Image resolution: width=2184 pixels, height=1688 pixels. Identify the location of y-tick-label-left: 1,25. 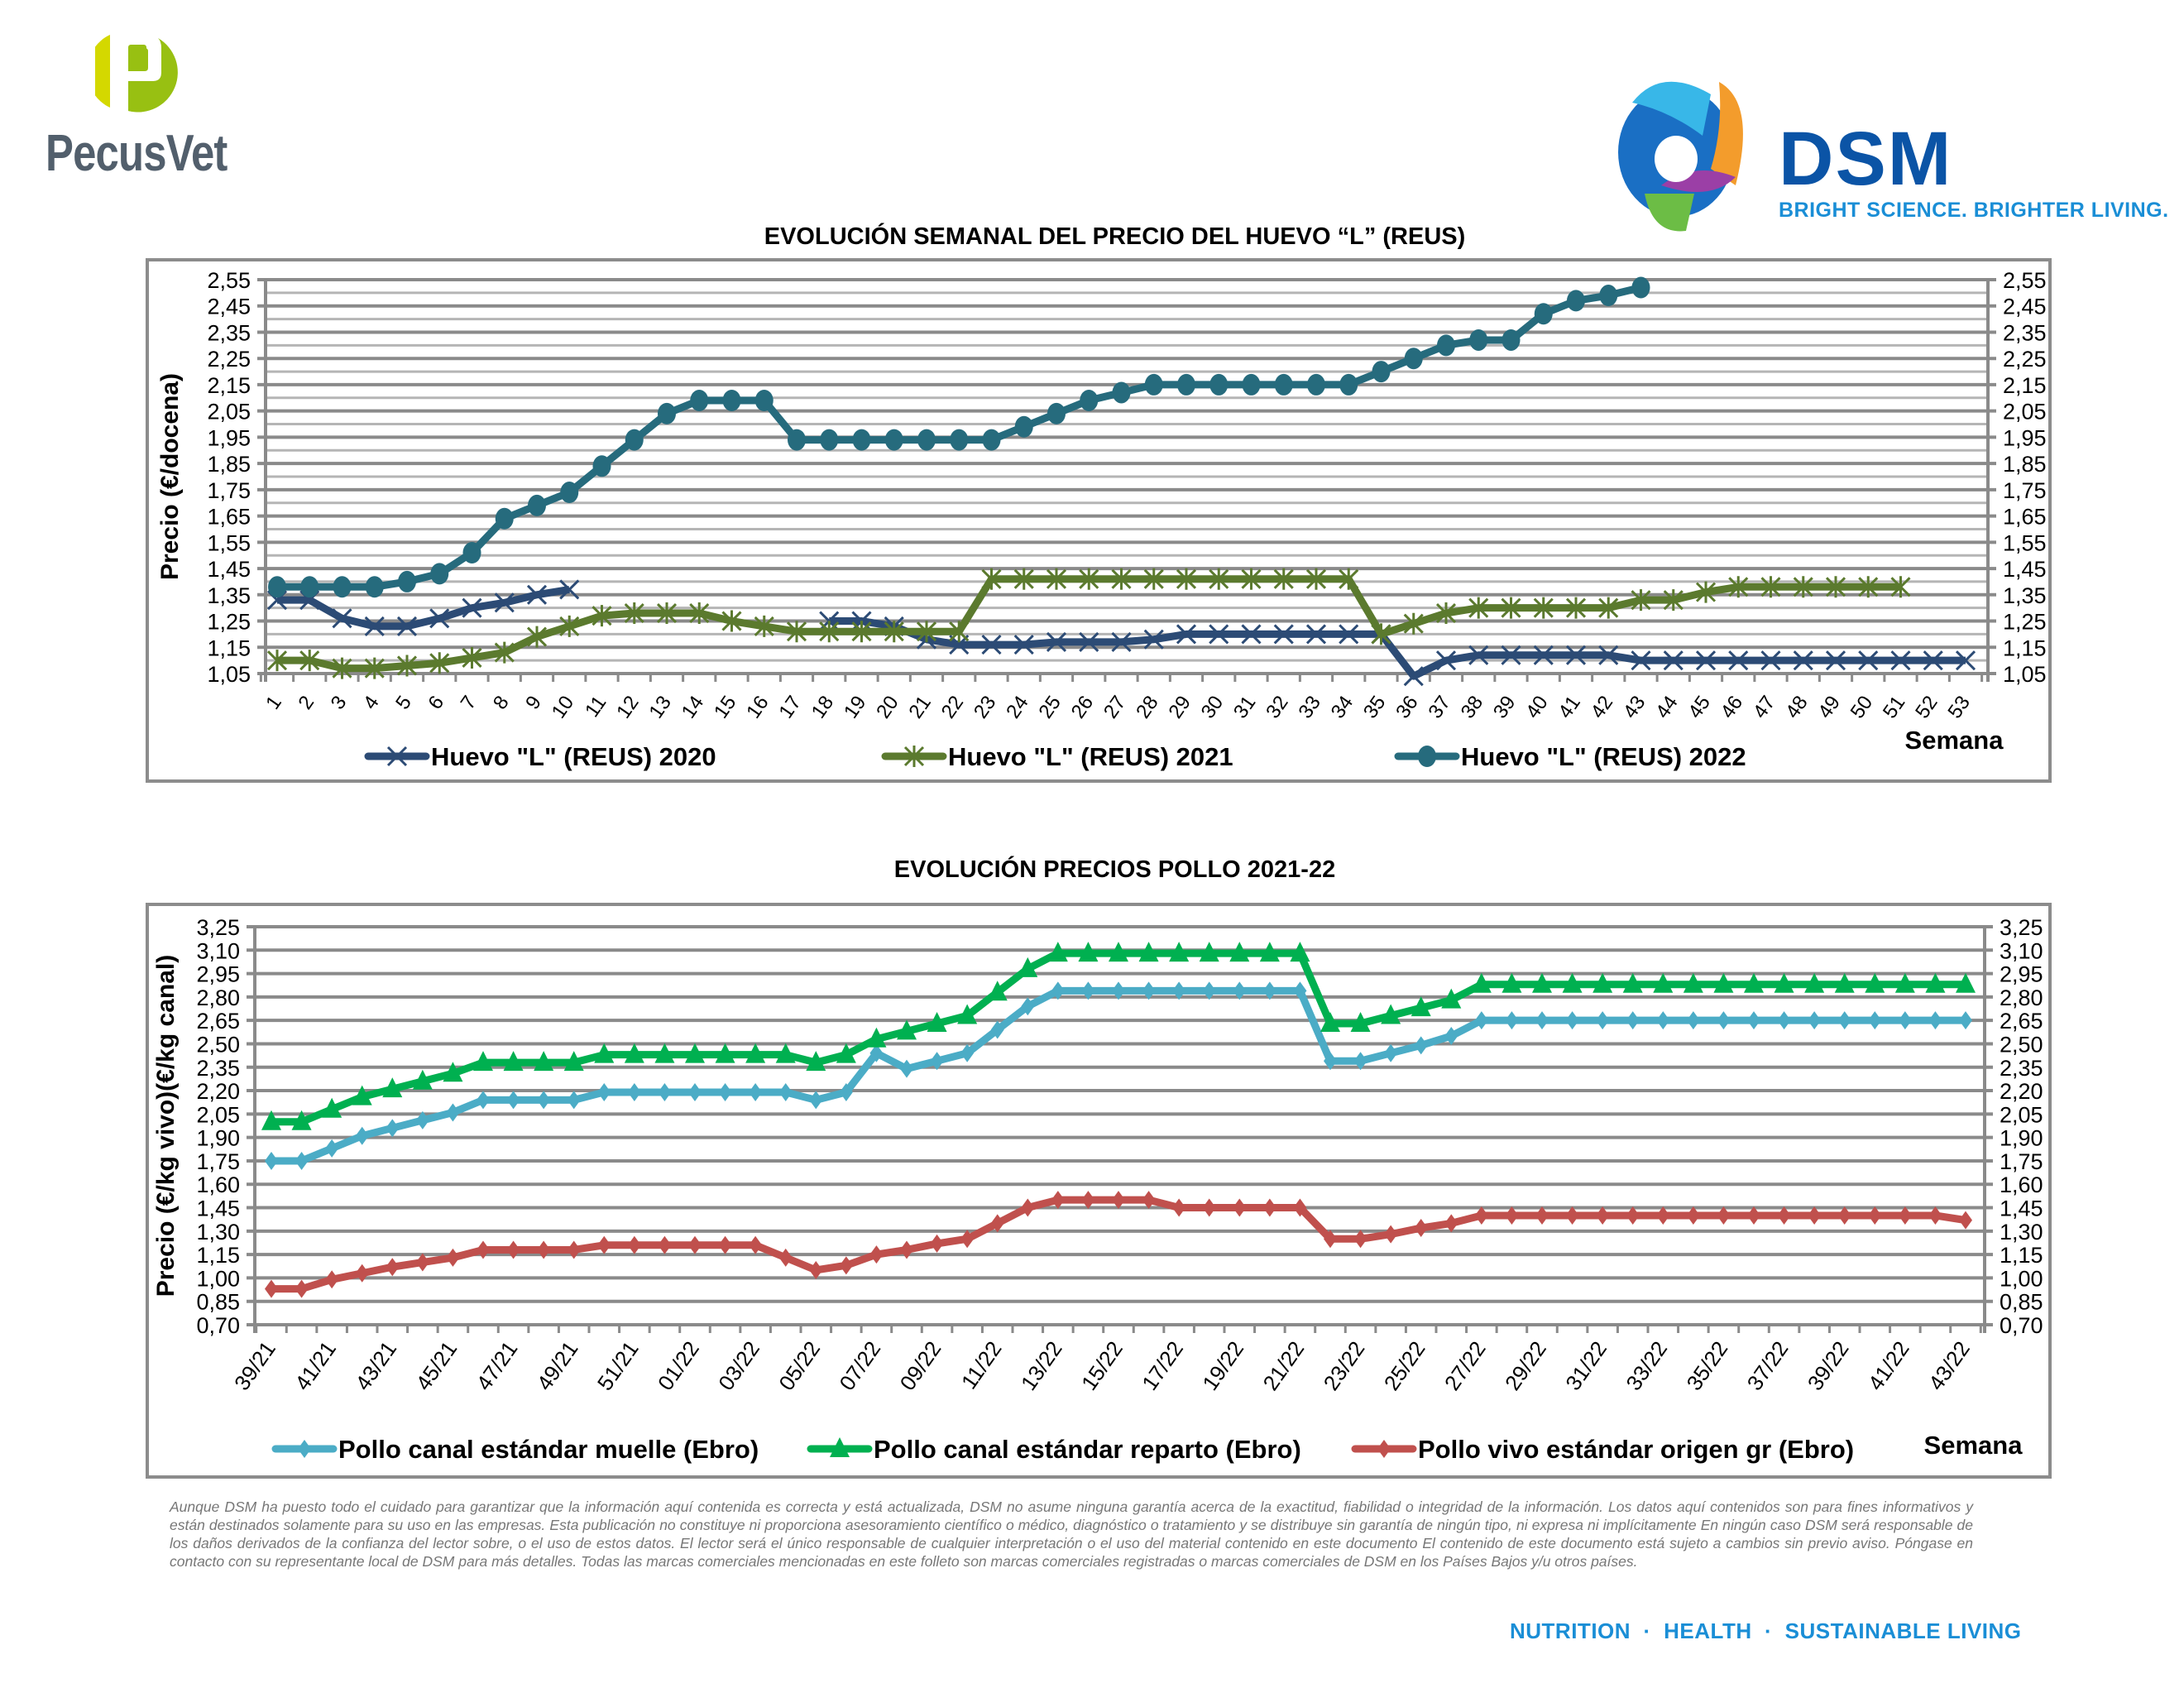
(229, 622).